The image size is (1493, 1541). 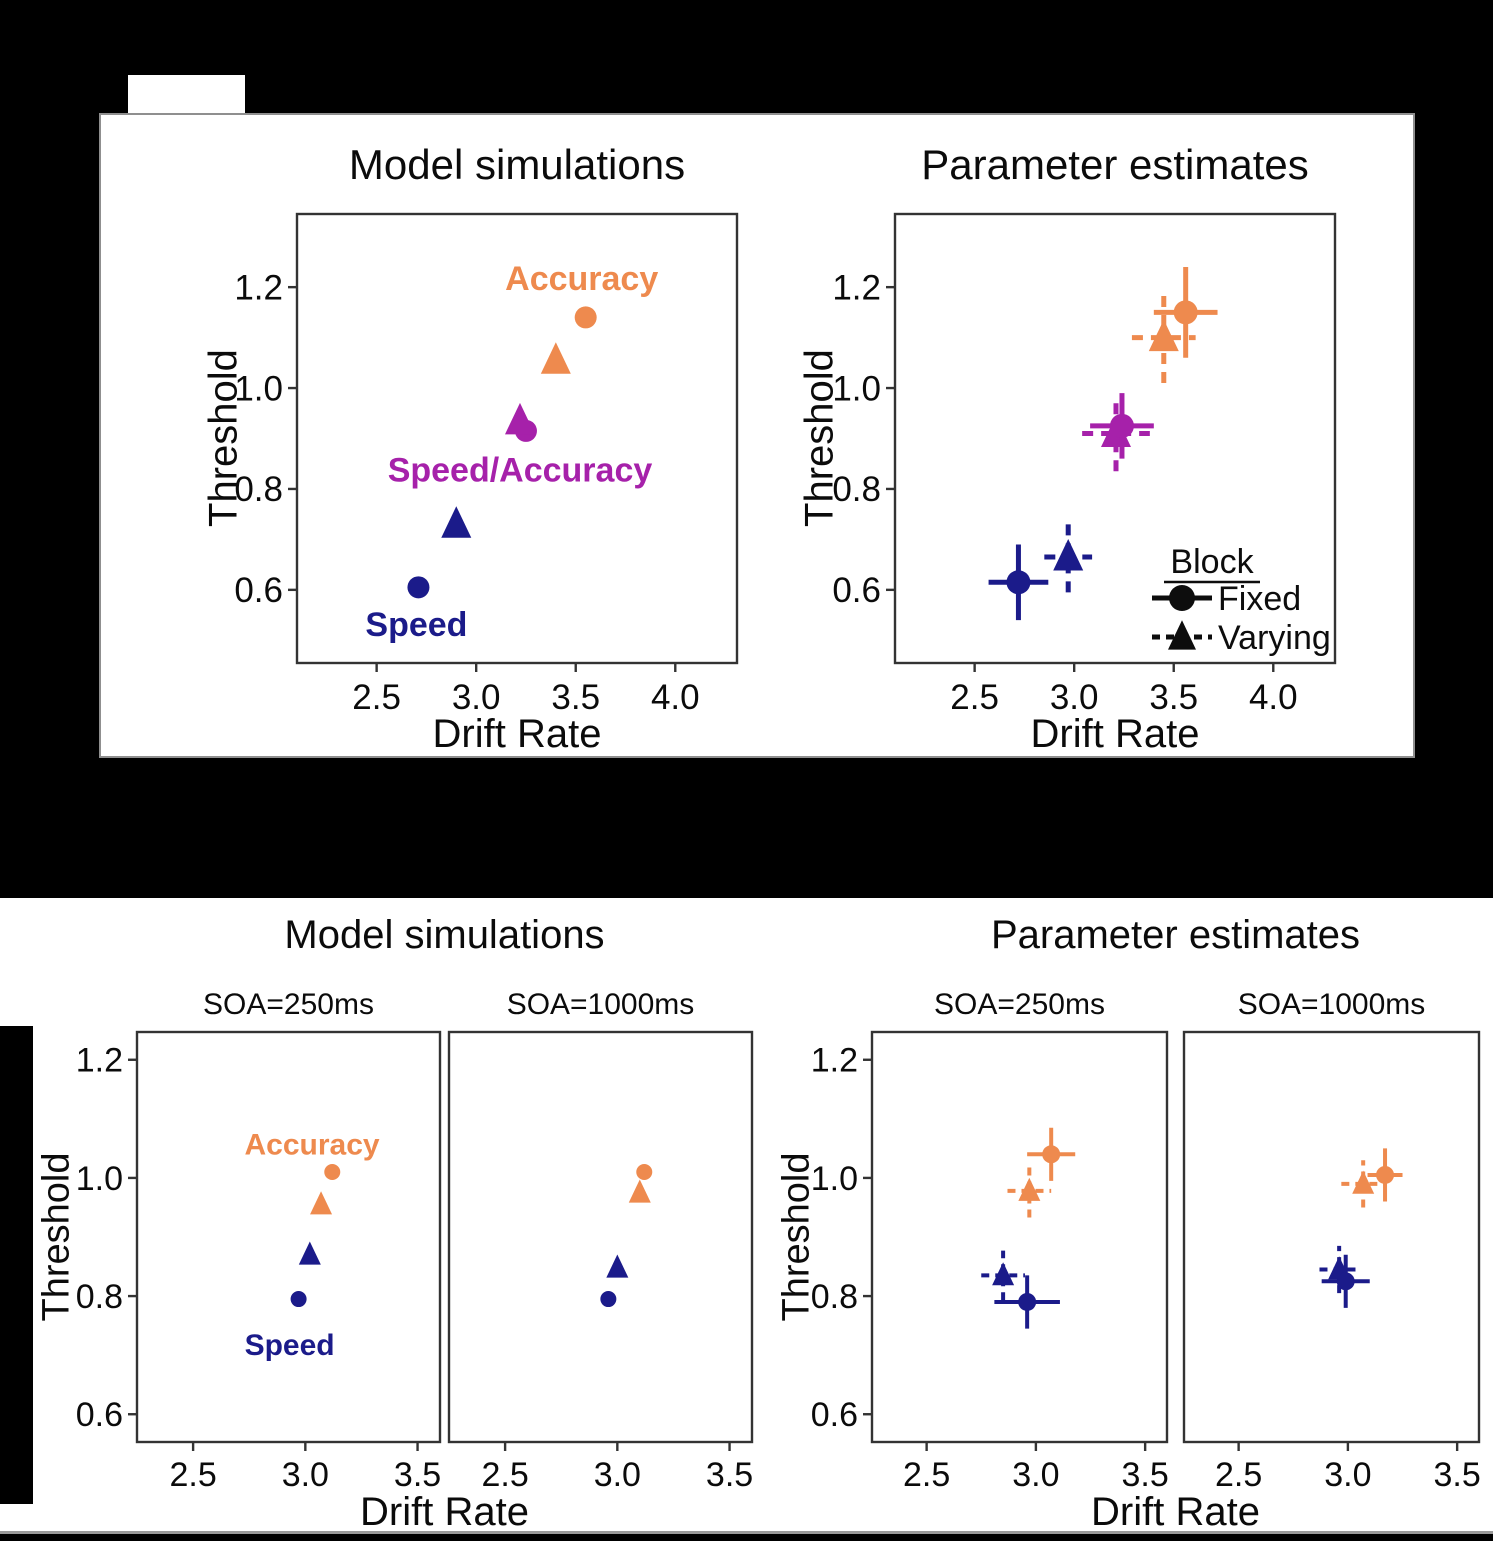 What do you see at coordinates (186, 96) in the screenshot?
I see `panel-a-label-notch` at bounding box center [186, 96].